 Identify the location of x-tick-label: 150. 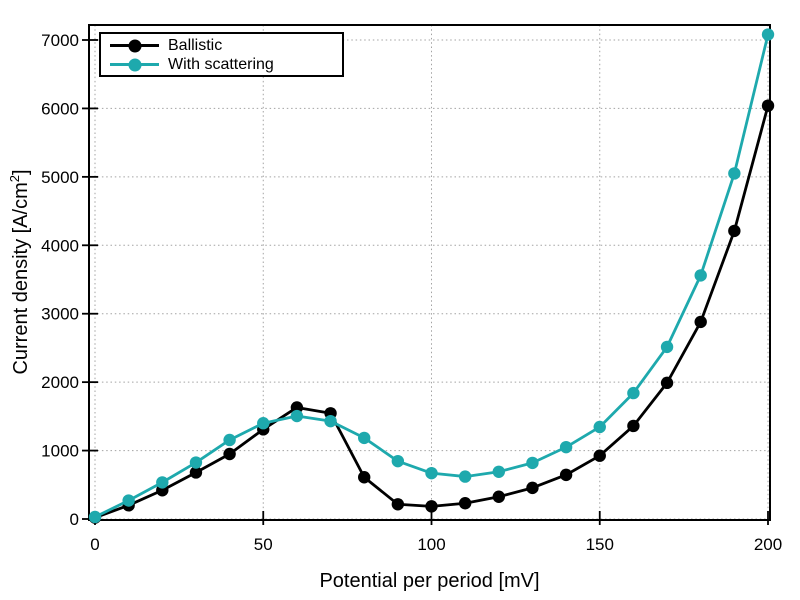
(600, 544).